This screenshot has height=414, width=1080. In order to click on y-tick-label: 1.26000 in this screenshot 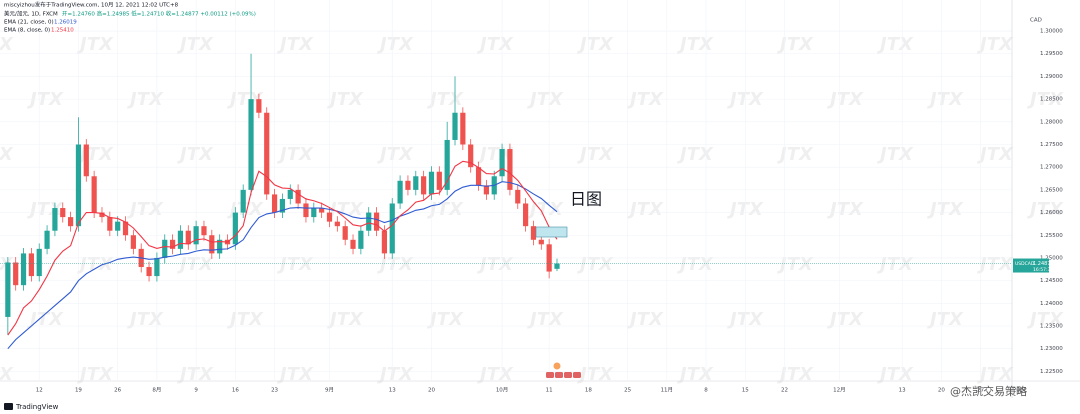, I will do `click(1051, 213)`.